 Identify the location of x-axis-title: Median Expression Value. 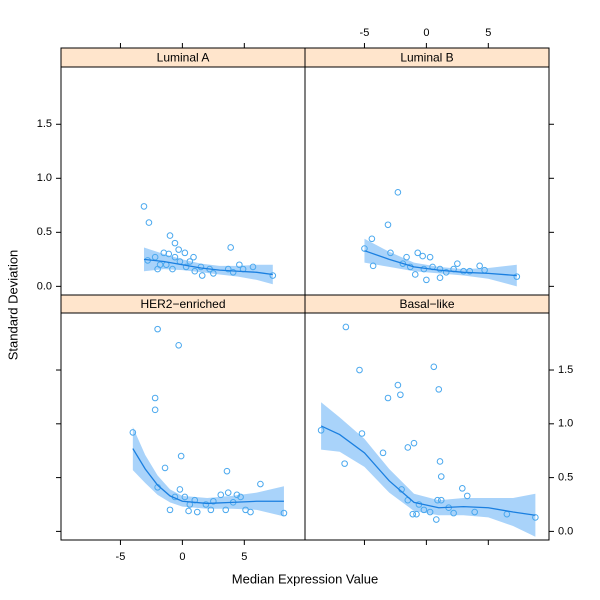
(305, 578).